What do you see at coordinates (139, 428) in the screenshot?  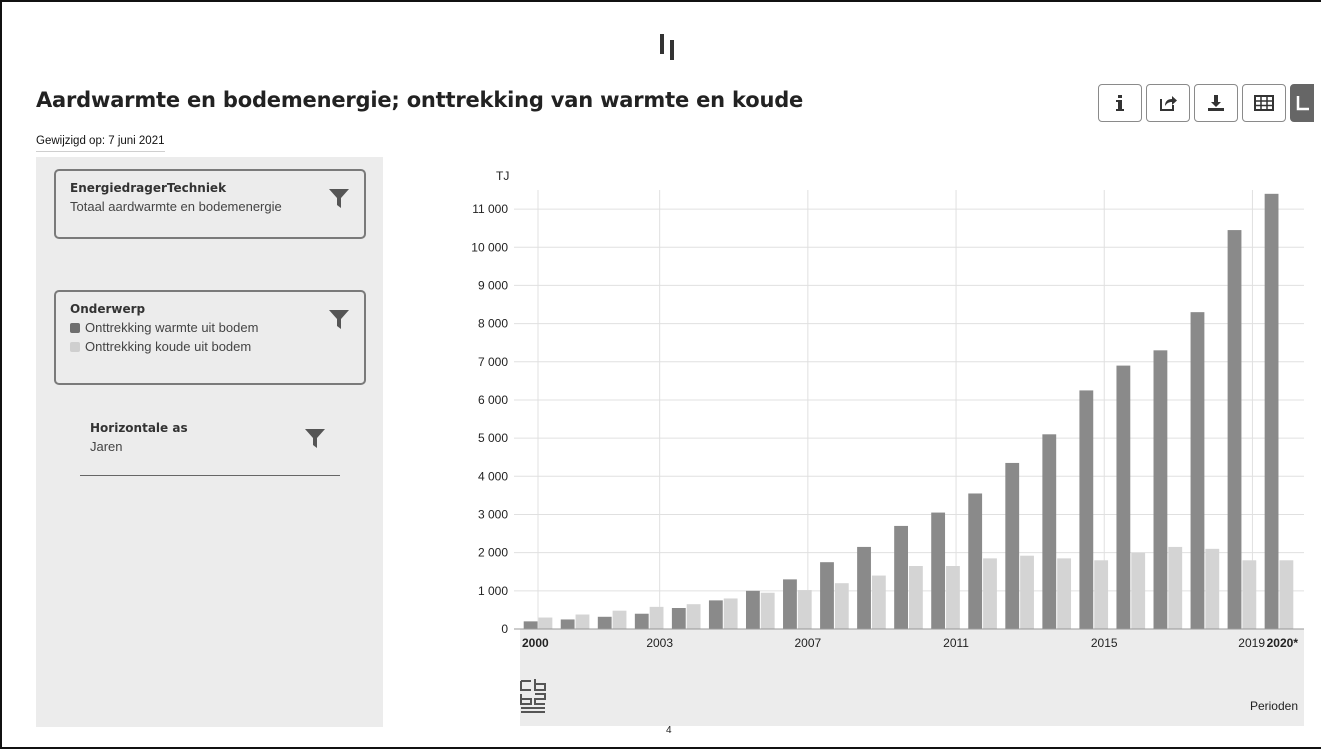 I see `axis-filter-label: Horizontale as` at bounding box center [139, 428].